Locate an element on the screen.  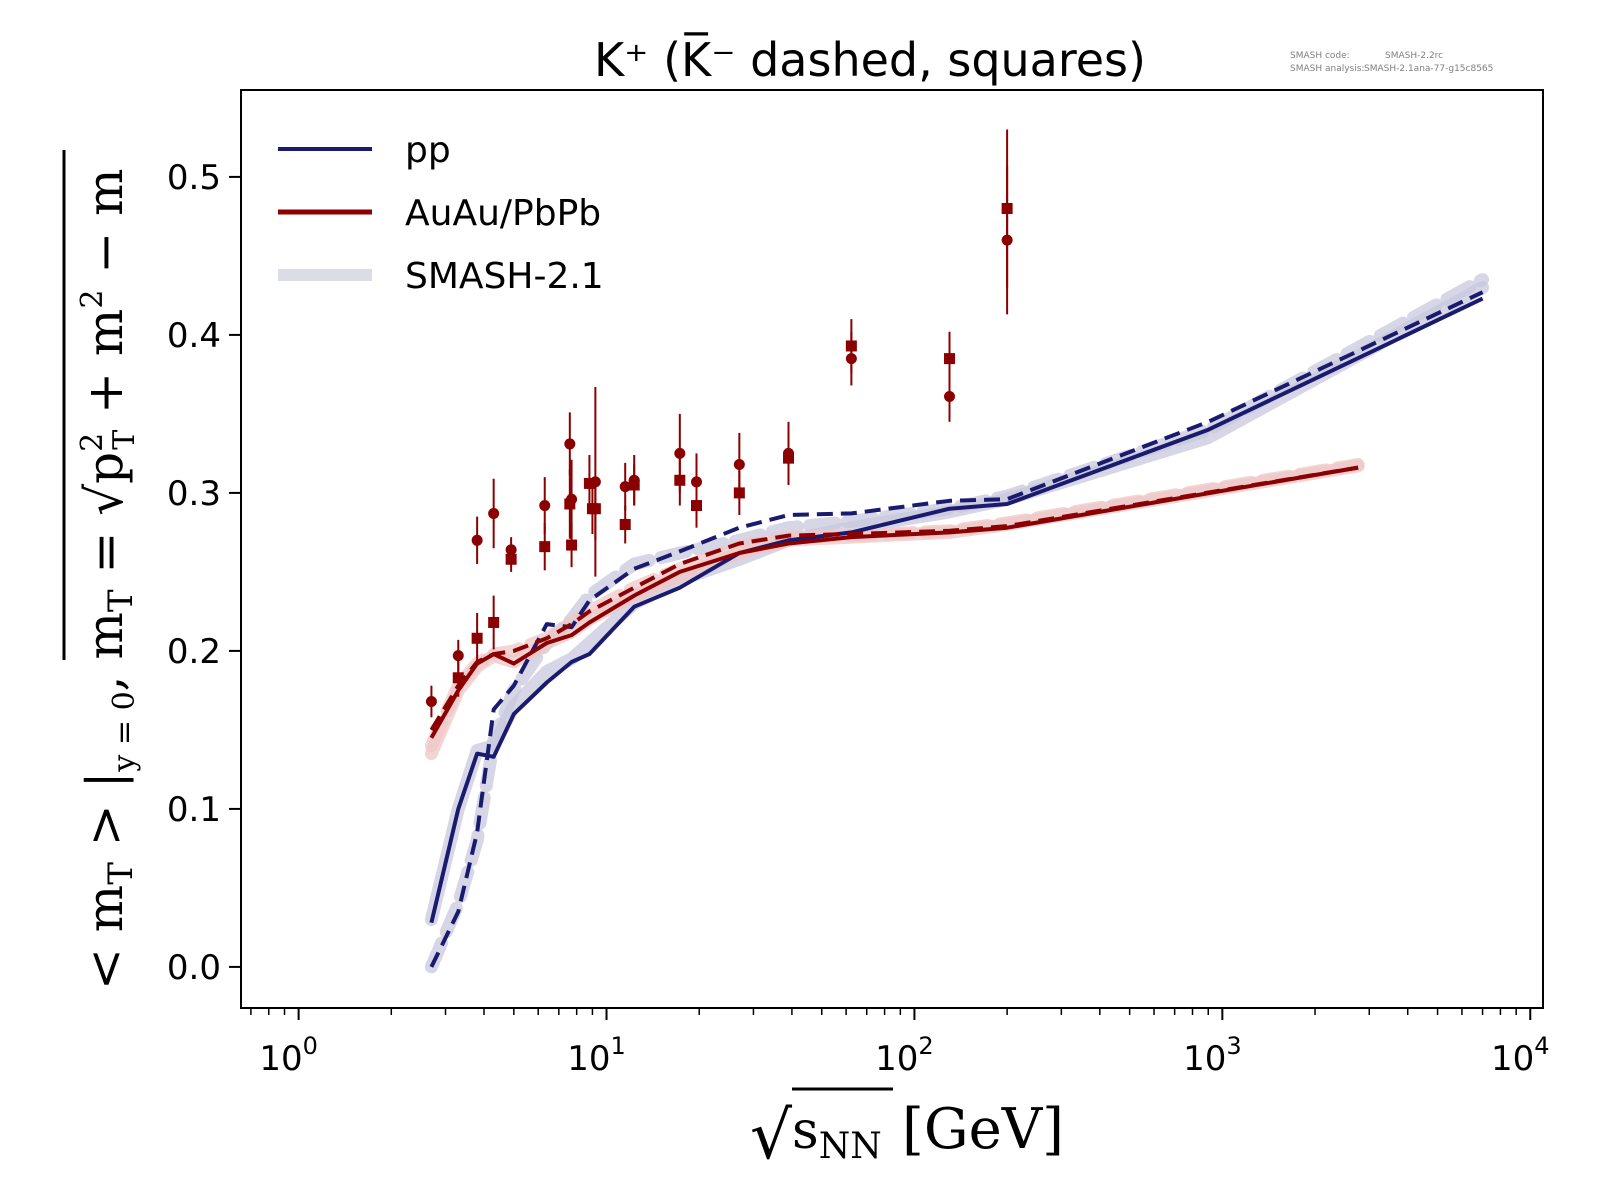
y-label-plus: + m is located at coordinates (105, 369).